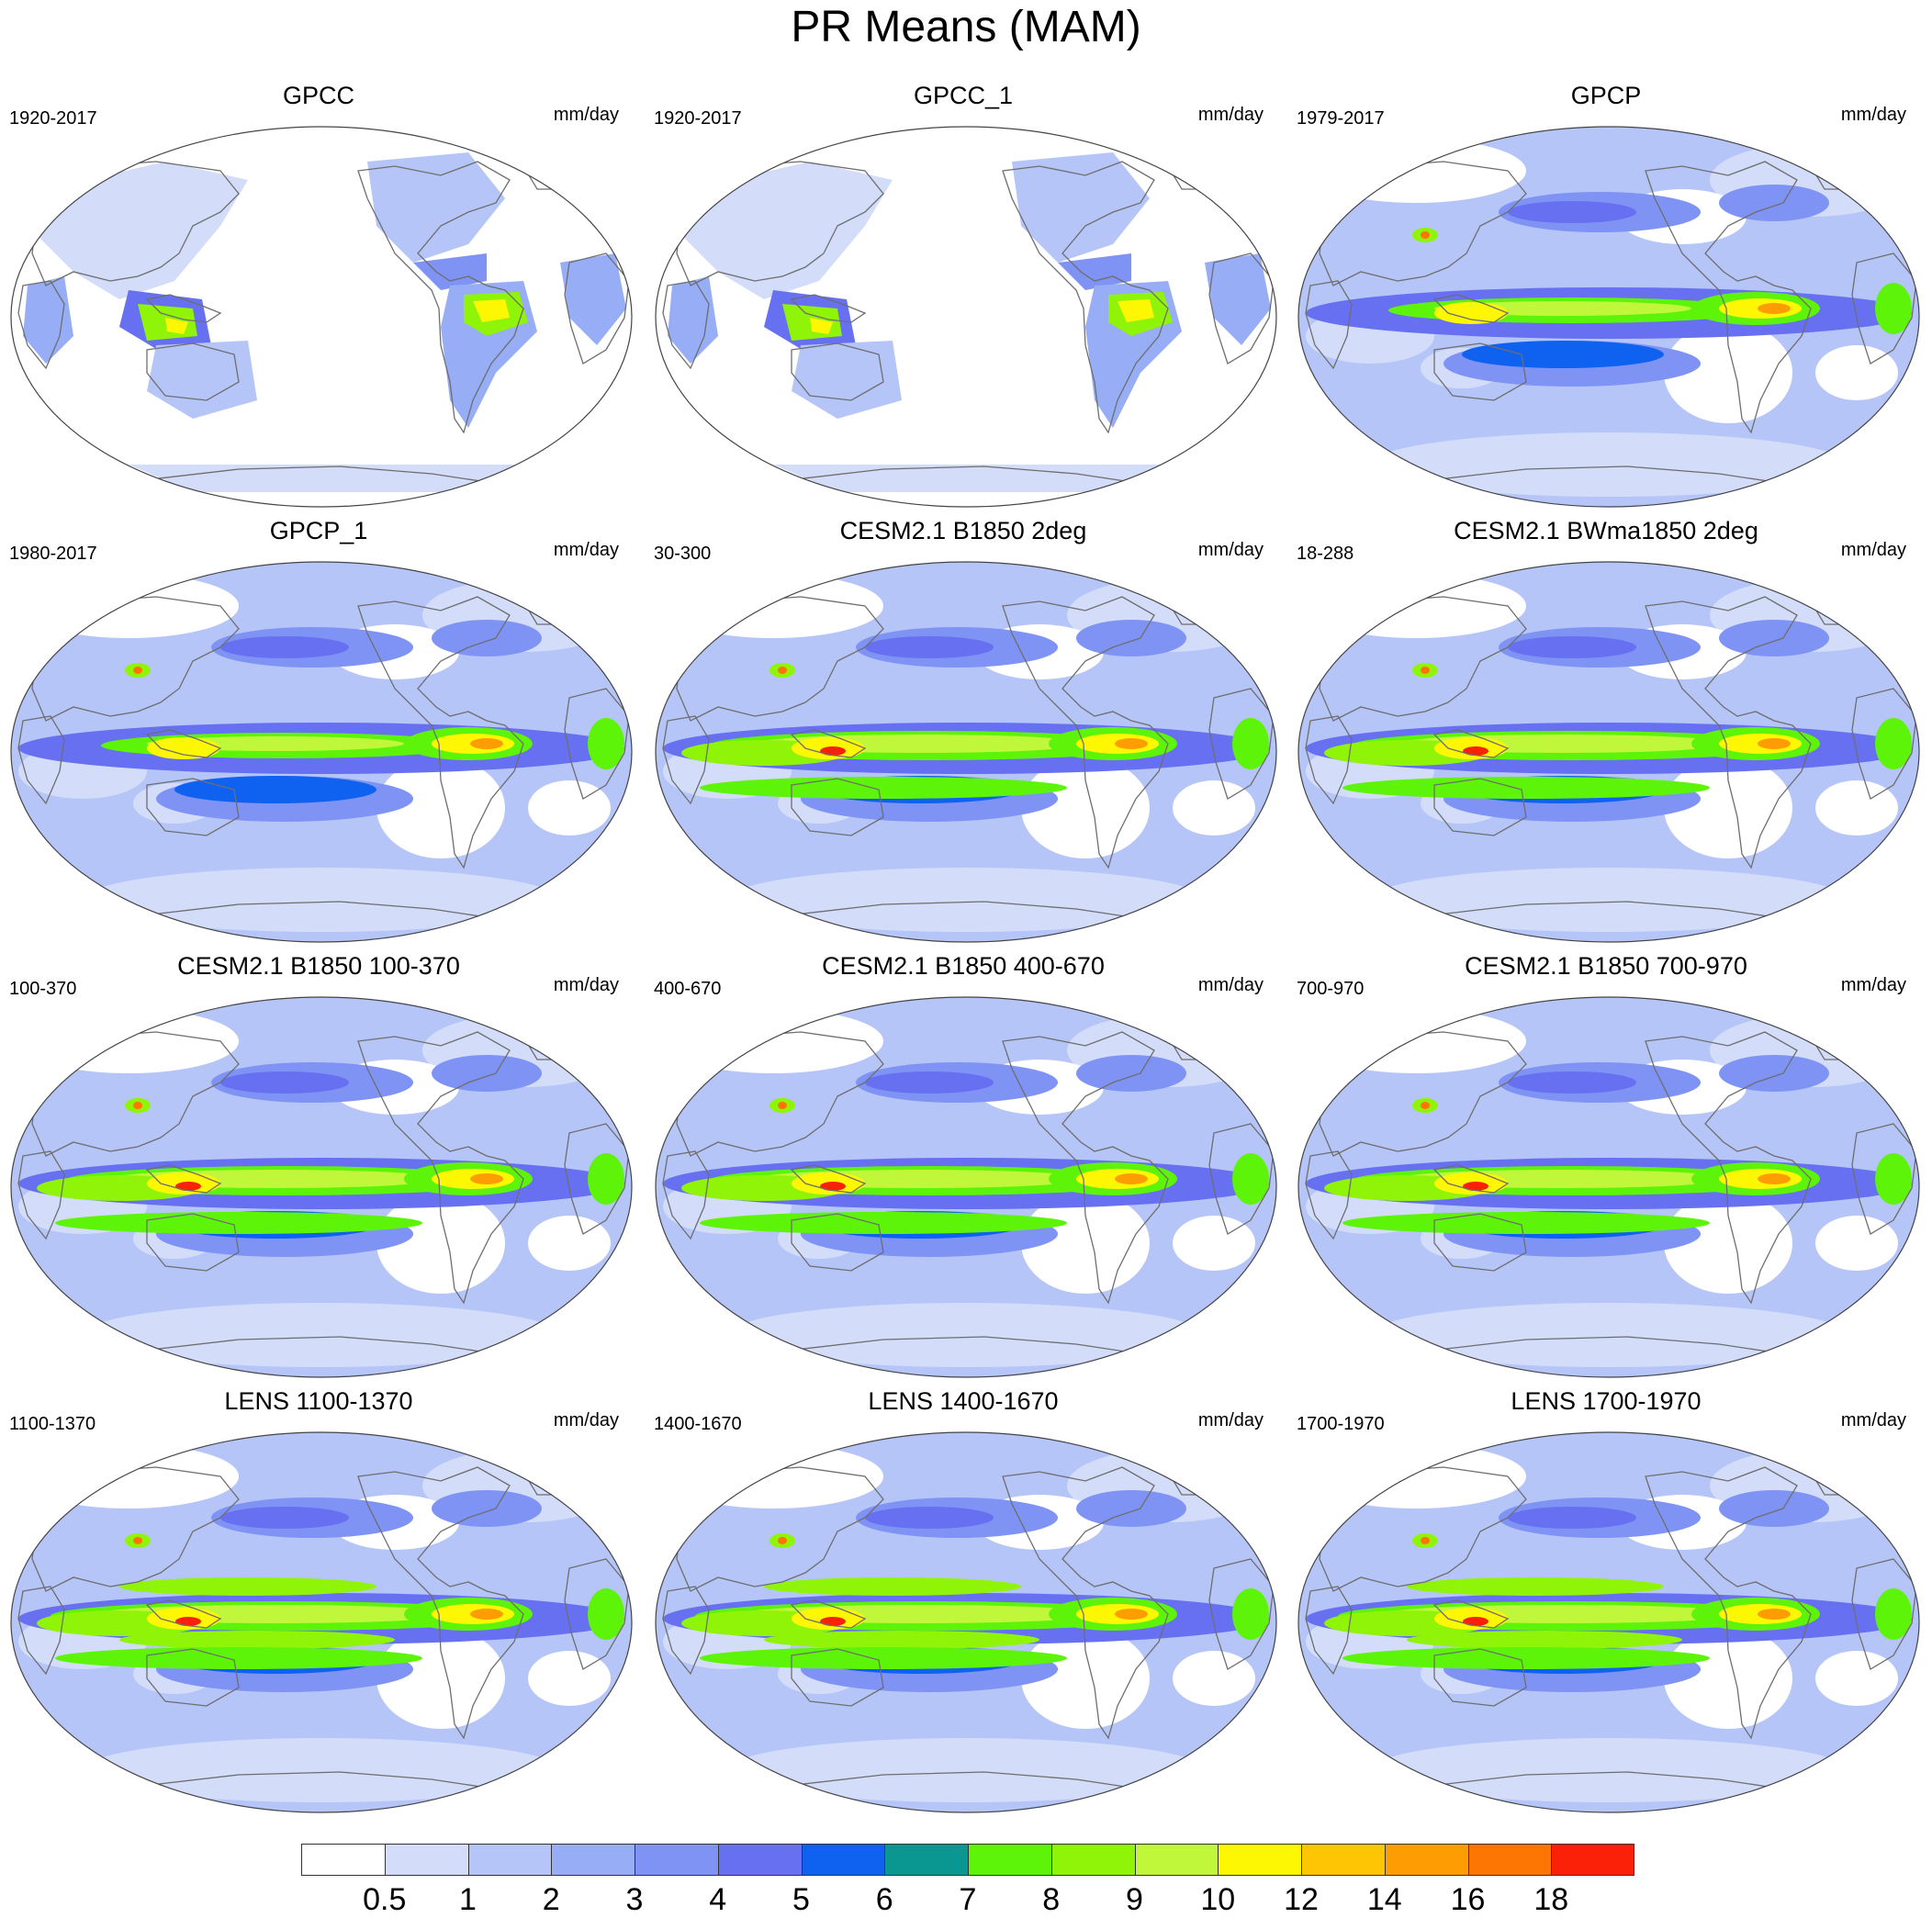 This screenshot has height=1918, width=1932. What do you see at coordinates (1425, 1105) in the screenshot?
I see `east-asia-rain-peak` at bounding box center [1425, 1105].